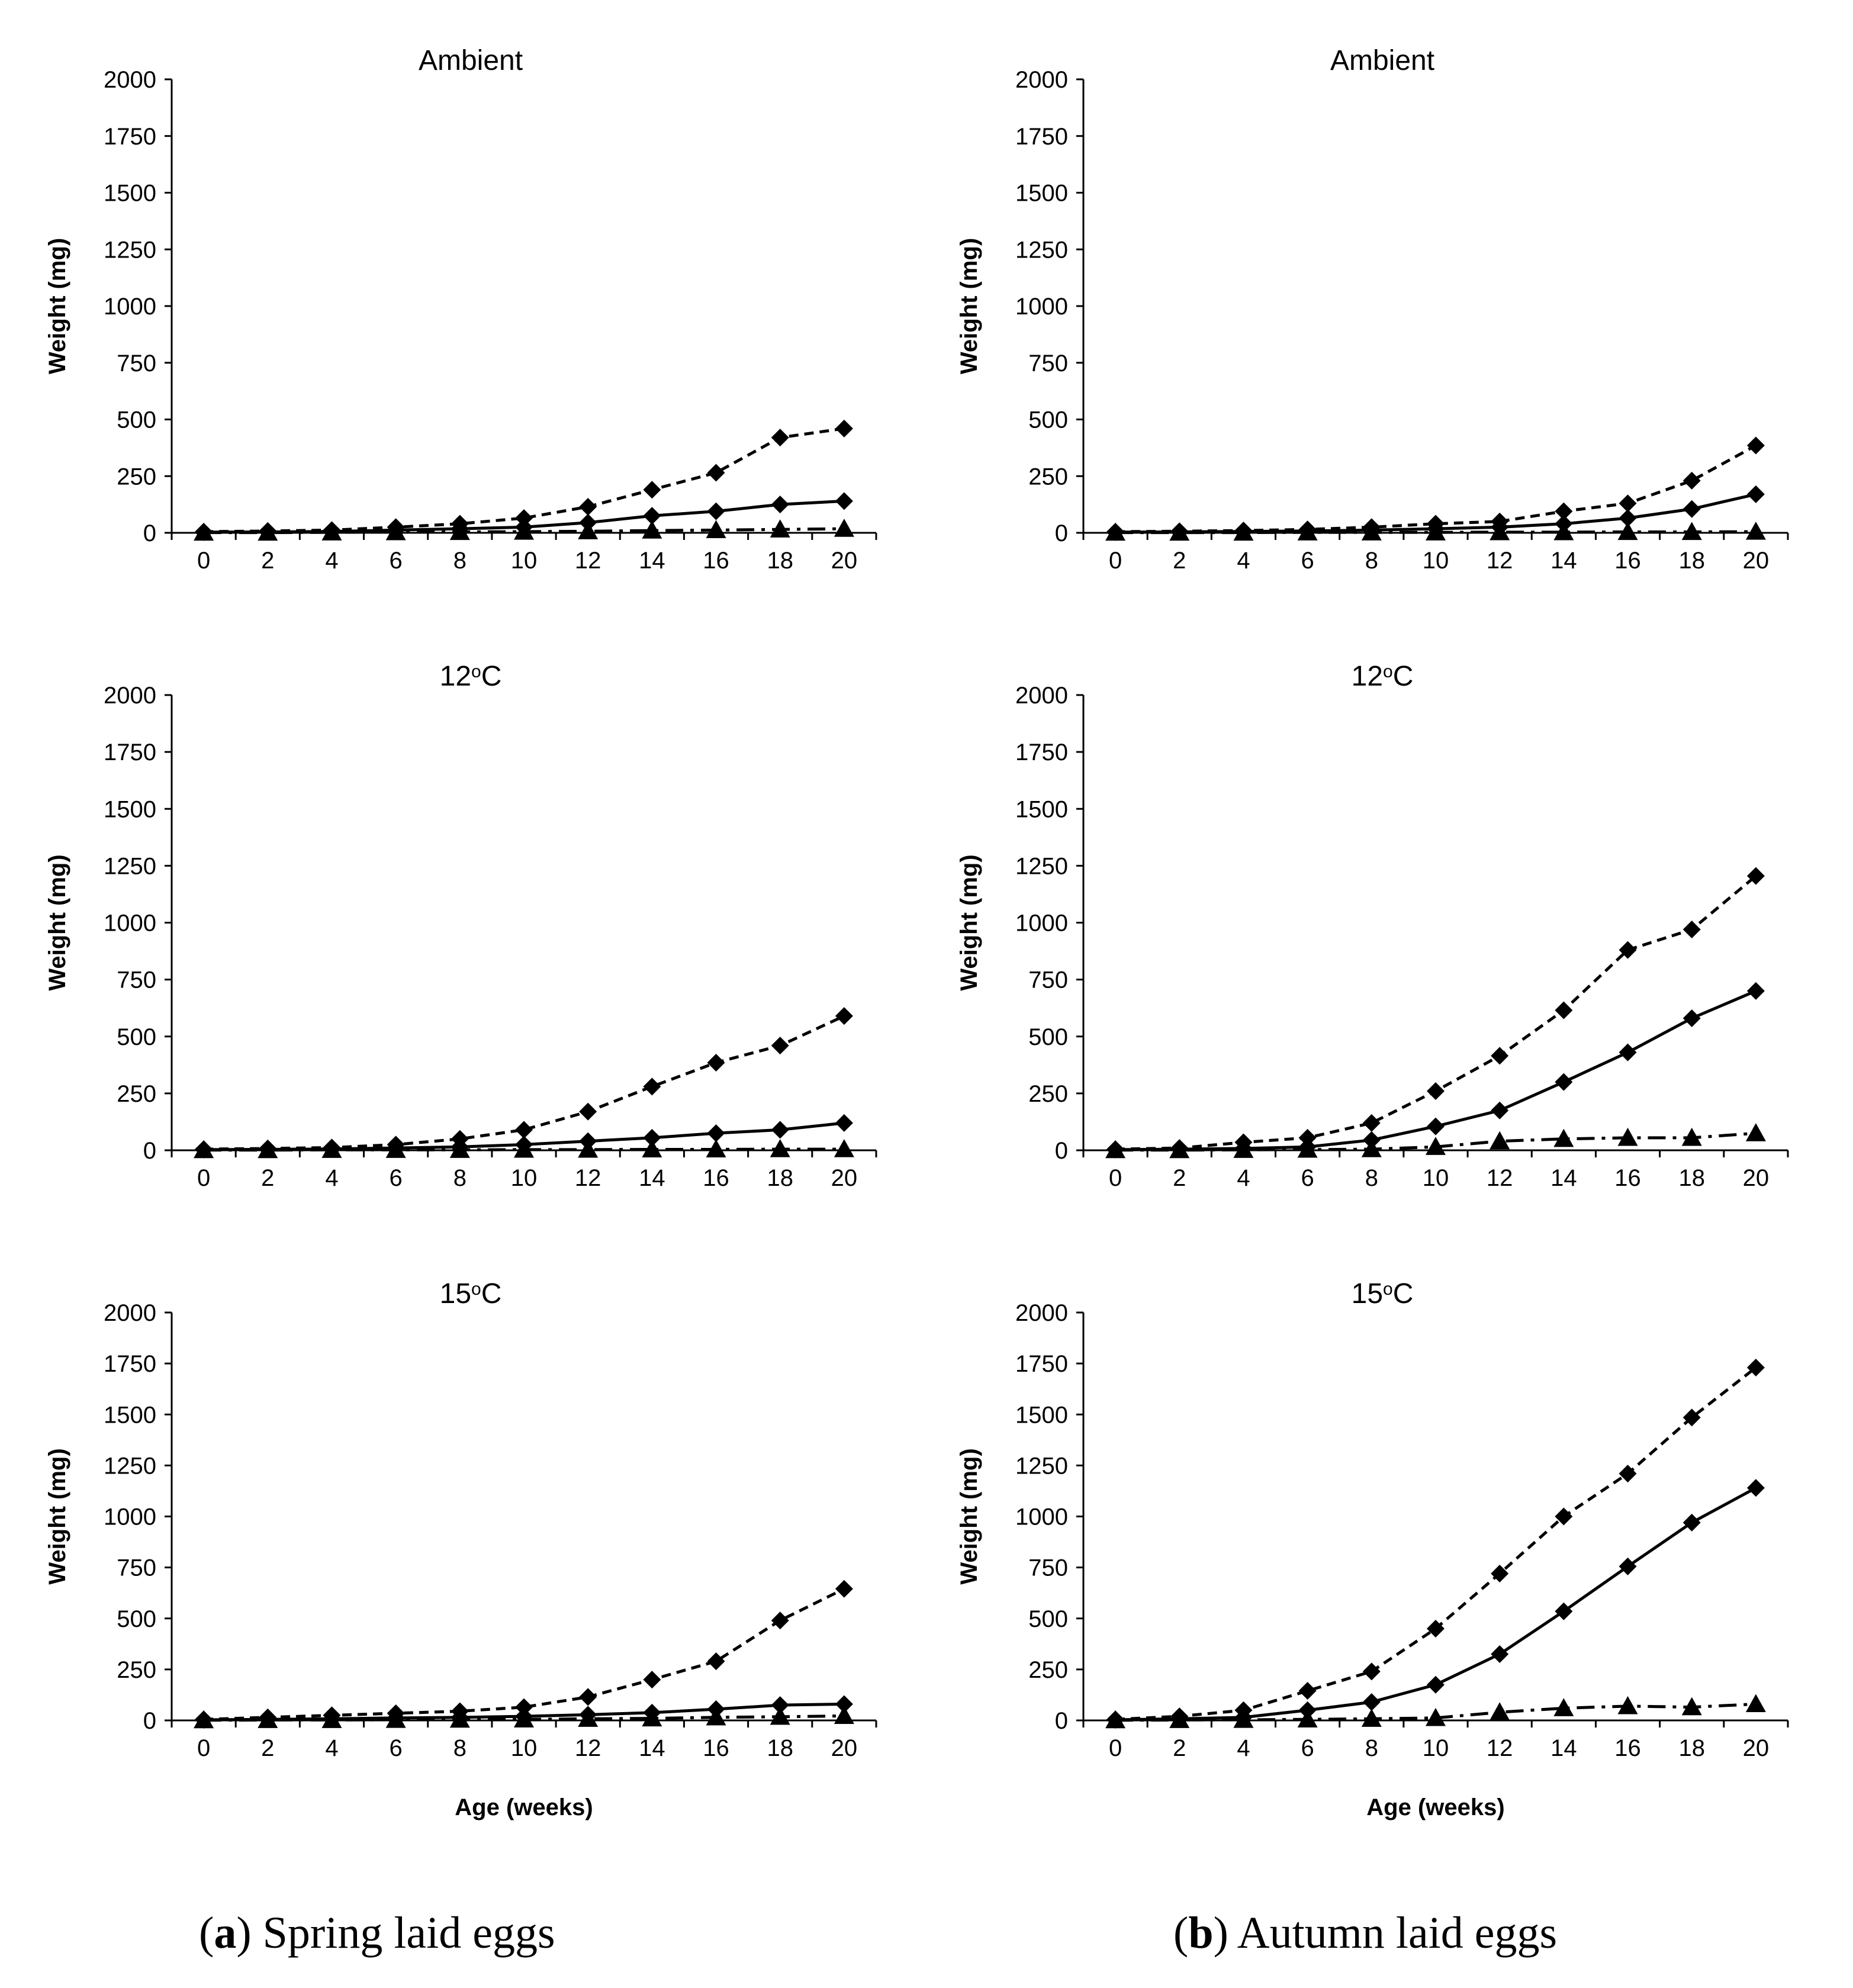 The width and height of the screenshot is (1853, 1988). Describe the element at coordinates (524, 1083) in the screenshot. I see `series-dashed` at that location.